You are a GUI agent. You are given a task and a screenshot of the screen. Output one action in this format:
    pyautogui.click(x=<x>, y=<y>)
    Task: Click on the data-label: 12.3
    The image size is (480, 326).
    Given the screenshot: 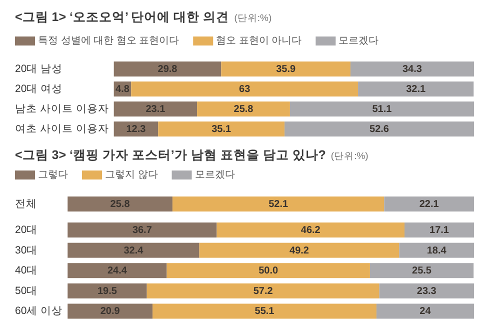 What is the action you would take?
    pyautogui.click(x=136, y=129)
    